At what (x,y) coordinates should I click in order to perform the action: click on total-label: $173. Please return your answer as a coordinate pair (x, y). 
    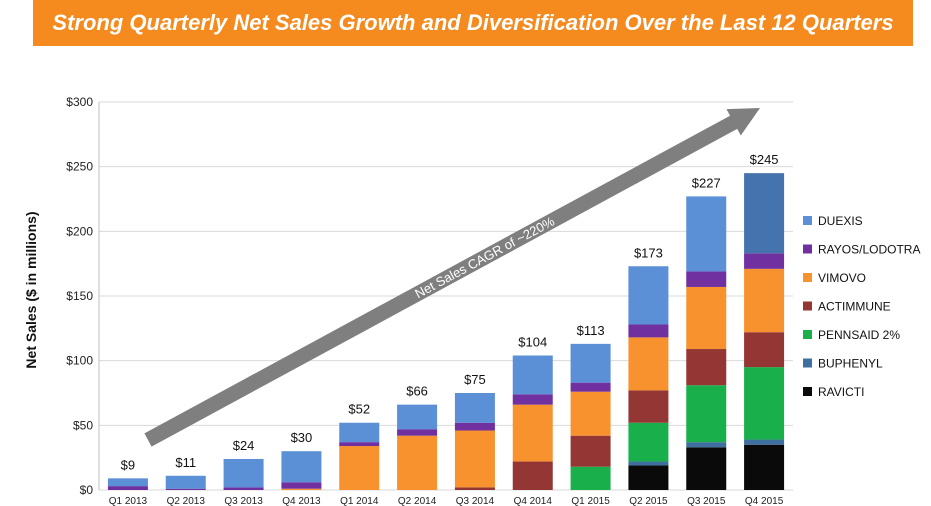
    Looking at the image, I should click on (648, 252).